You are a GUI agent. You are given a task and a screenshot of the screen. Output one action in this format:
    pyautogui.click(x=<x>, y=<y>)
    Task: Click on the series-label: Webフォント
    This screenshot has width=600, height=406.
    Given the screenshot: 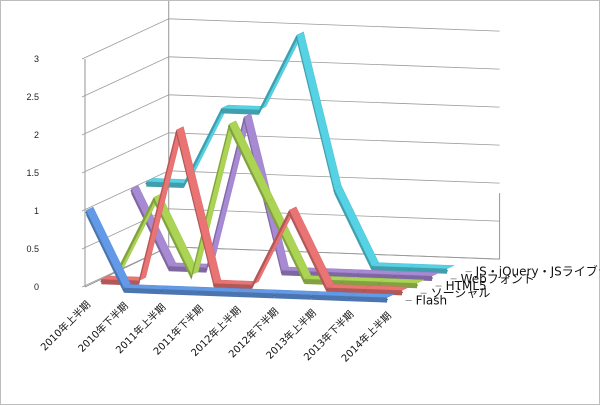 What is the action you would take?
    pyautogui.click(x=498, y=279)
    